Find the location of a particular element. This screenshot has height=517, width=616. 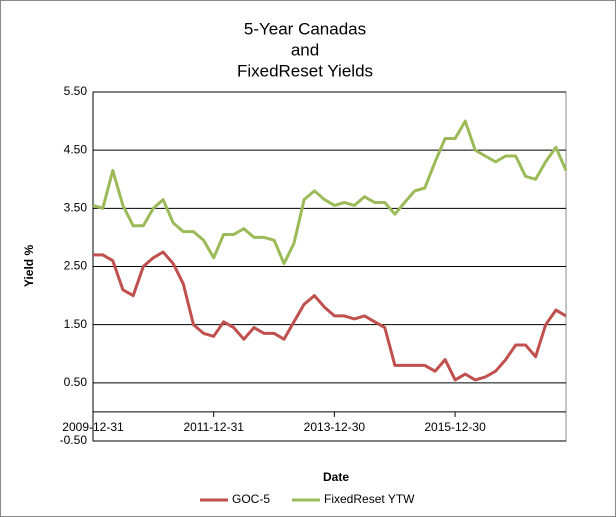

x-tick-label: 2009-12-31 is located at coordinates (93, 427).